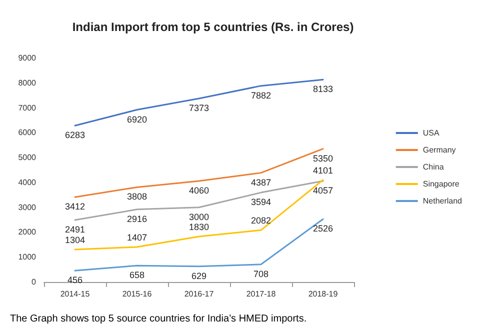 The height and width of the screenshot is (334, 480). What do you see at coordinates (75, 207) in the screenshot?
I see `data-label: 3412` at bounding box center [75, 207].